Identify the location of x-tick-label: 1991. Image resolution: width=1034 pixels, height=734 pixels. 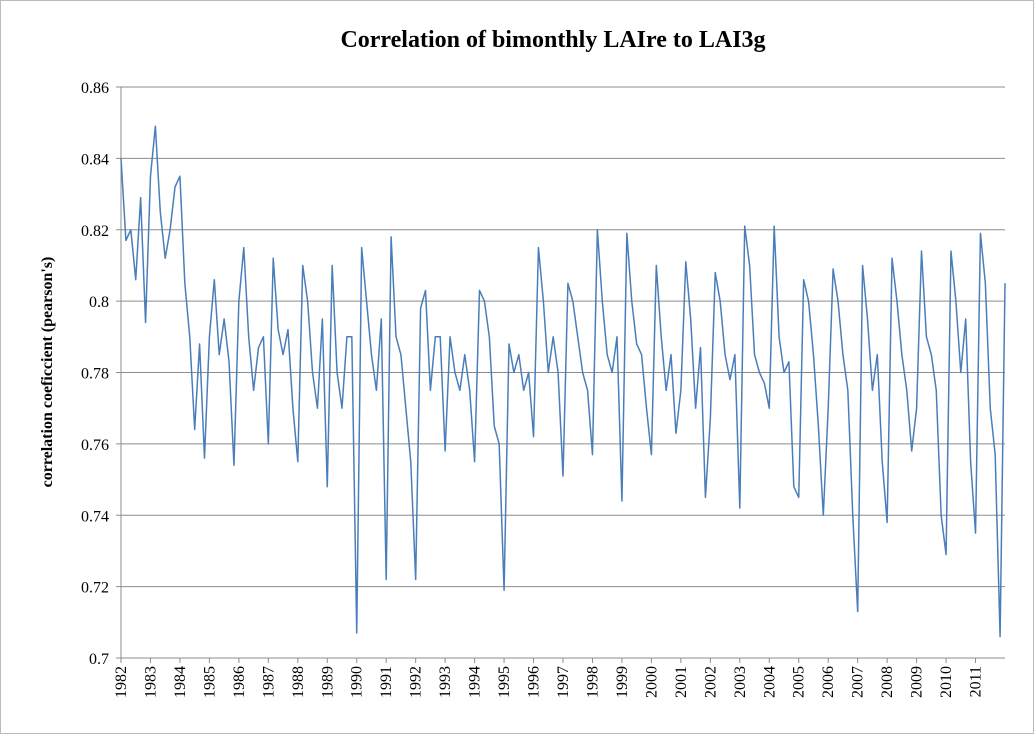
(386, 682).